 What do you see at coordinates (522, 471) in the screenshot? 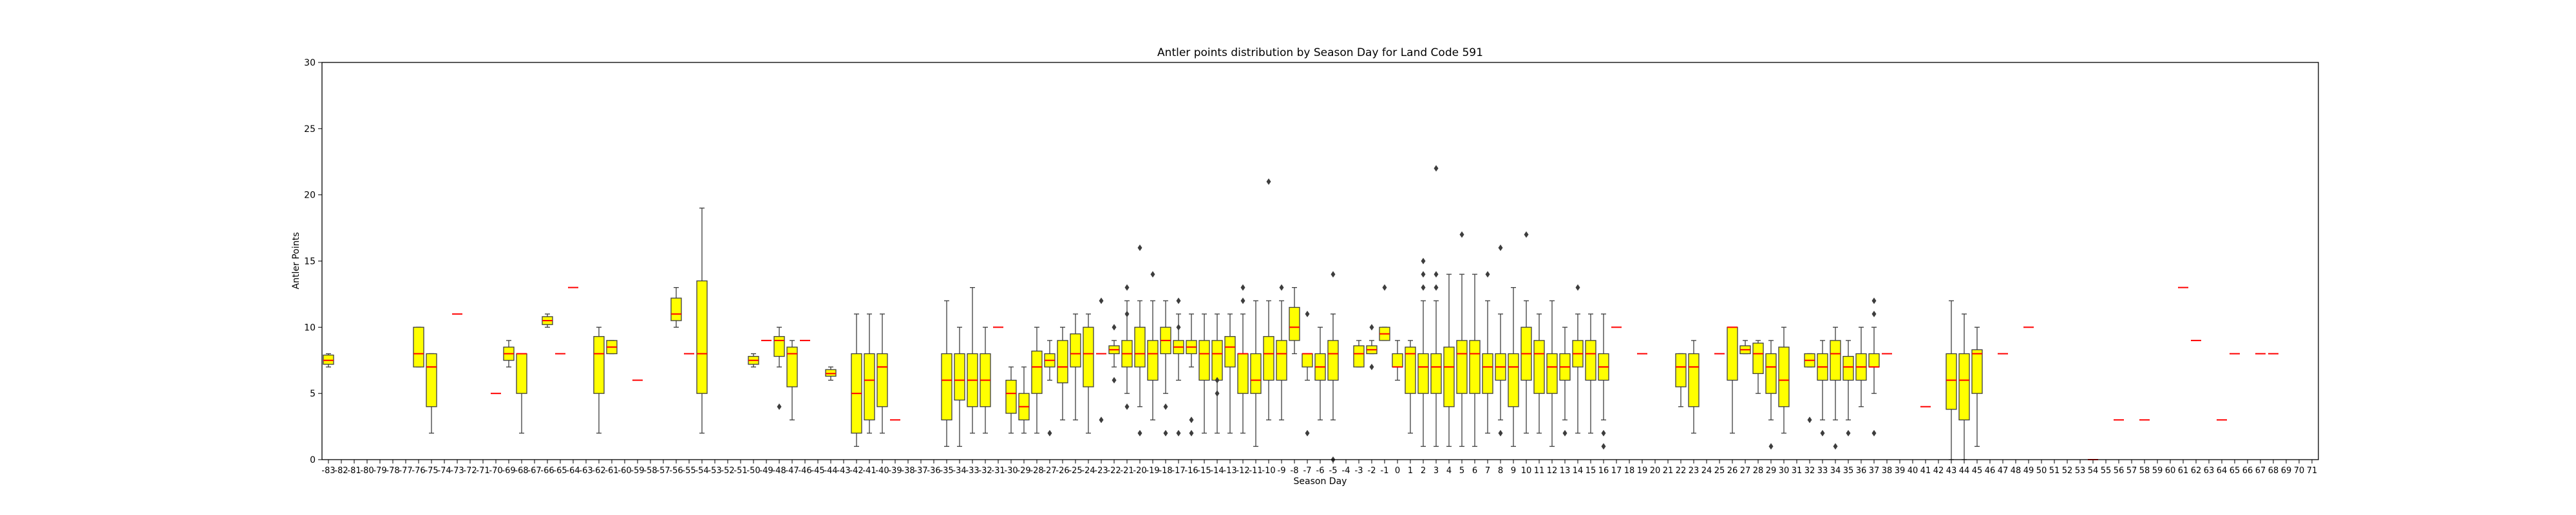
I see `x-tick-label: -68` at bounding box center [522, 471].